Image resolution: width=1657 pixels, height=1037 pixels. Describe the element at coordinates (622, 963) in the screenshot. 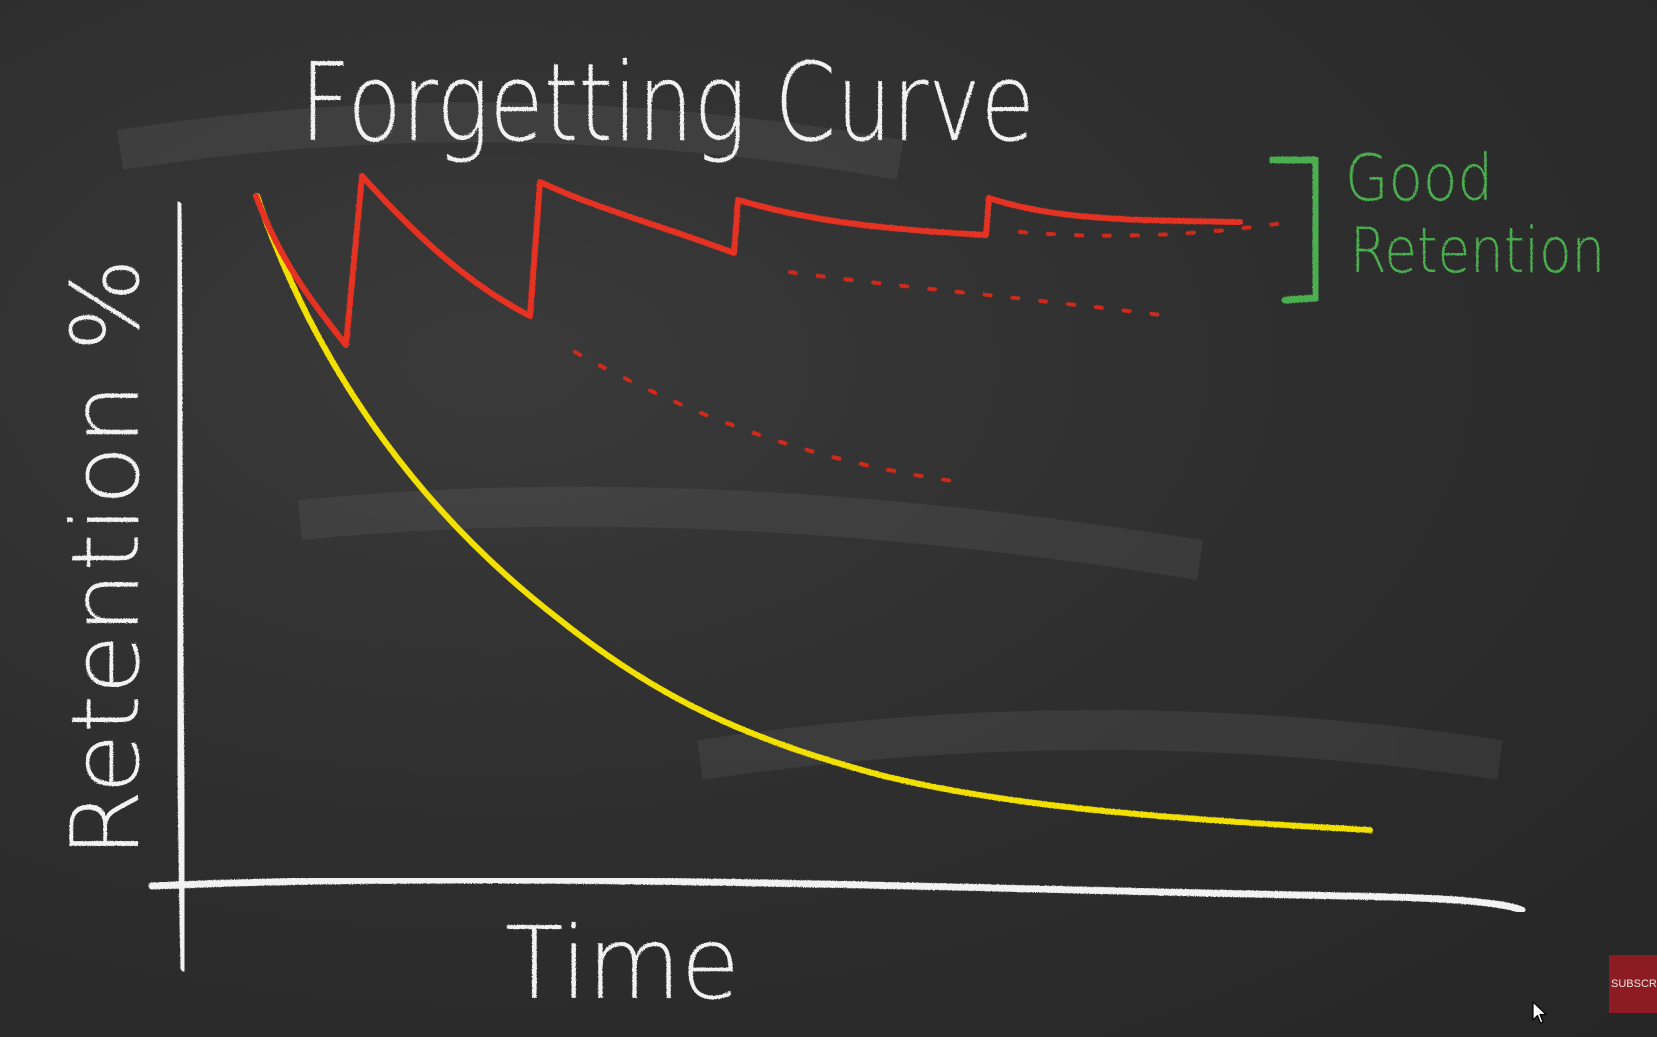

I see `x-axis-label: Time` at that location.